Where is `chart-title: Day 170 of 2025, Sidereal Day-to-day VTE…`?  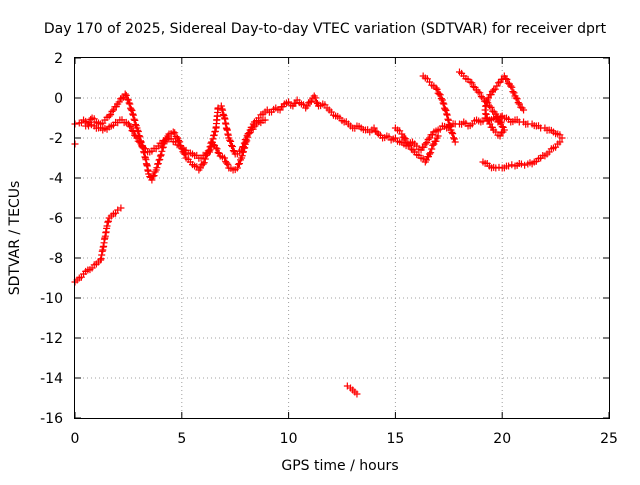 chart-title: Day 170 of 2025, Sidereal Day-to-day VTE… is located at coordinates (325, 29).